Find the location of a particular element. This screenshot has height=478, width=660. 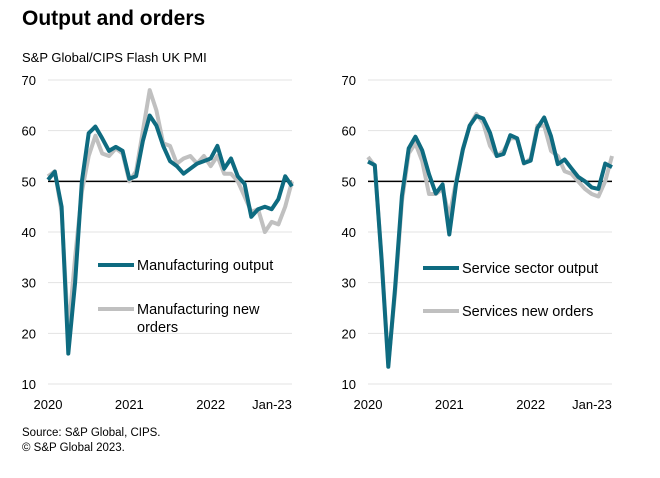

figure-subtitle: S&P Global/CIPS Flash UK PMI is located at coordinates (114, 57).